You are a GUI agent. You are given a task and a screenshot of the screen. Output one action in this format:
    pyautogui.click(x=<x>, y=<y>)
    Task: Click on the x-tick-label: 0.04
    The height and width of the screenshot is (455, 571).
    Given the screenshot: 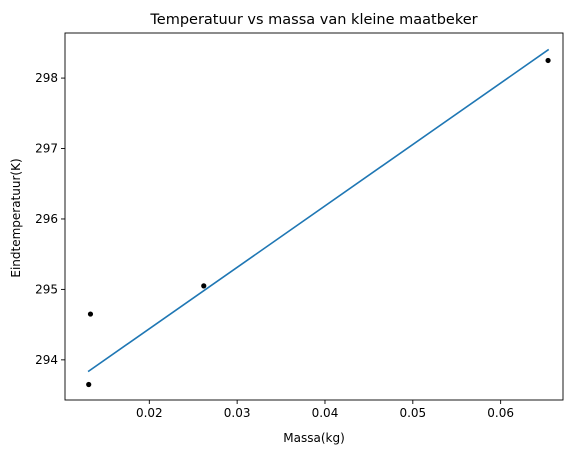 What is the action you would take?
    pyautogui.click(x=325, y=413)
    